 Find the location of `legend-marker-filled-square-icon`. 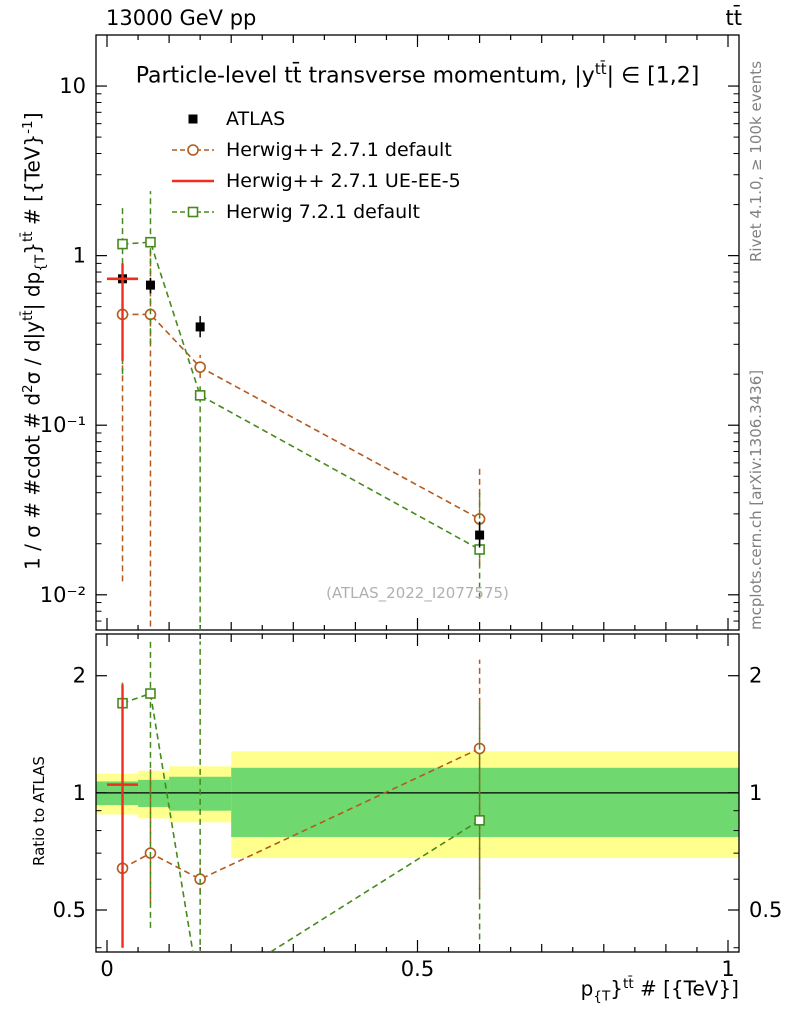

legend-marker-filled-square-icon is located at coordinates (193, 118).